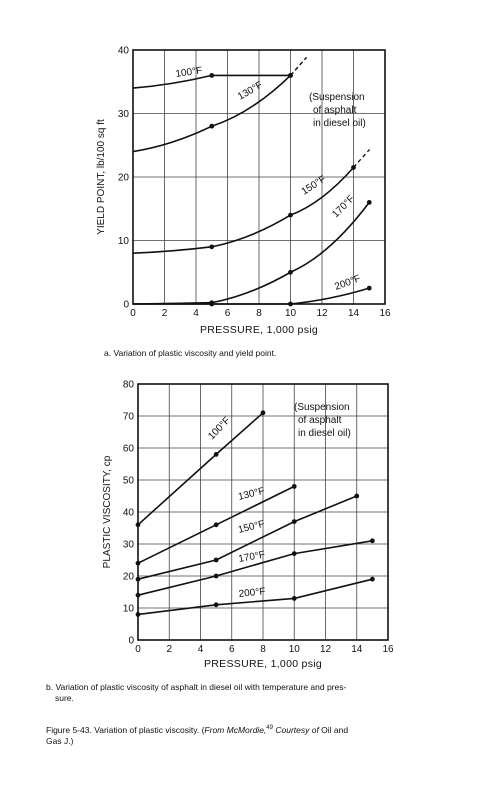  I want to click on chart2-series-label: 130°F, so click(251, 494).